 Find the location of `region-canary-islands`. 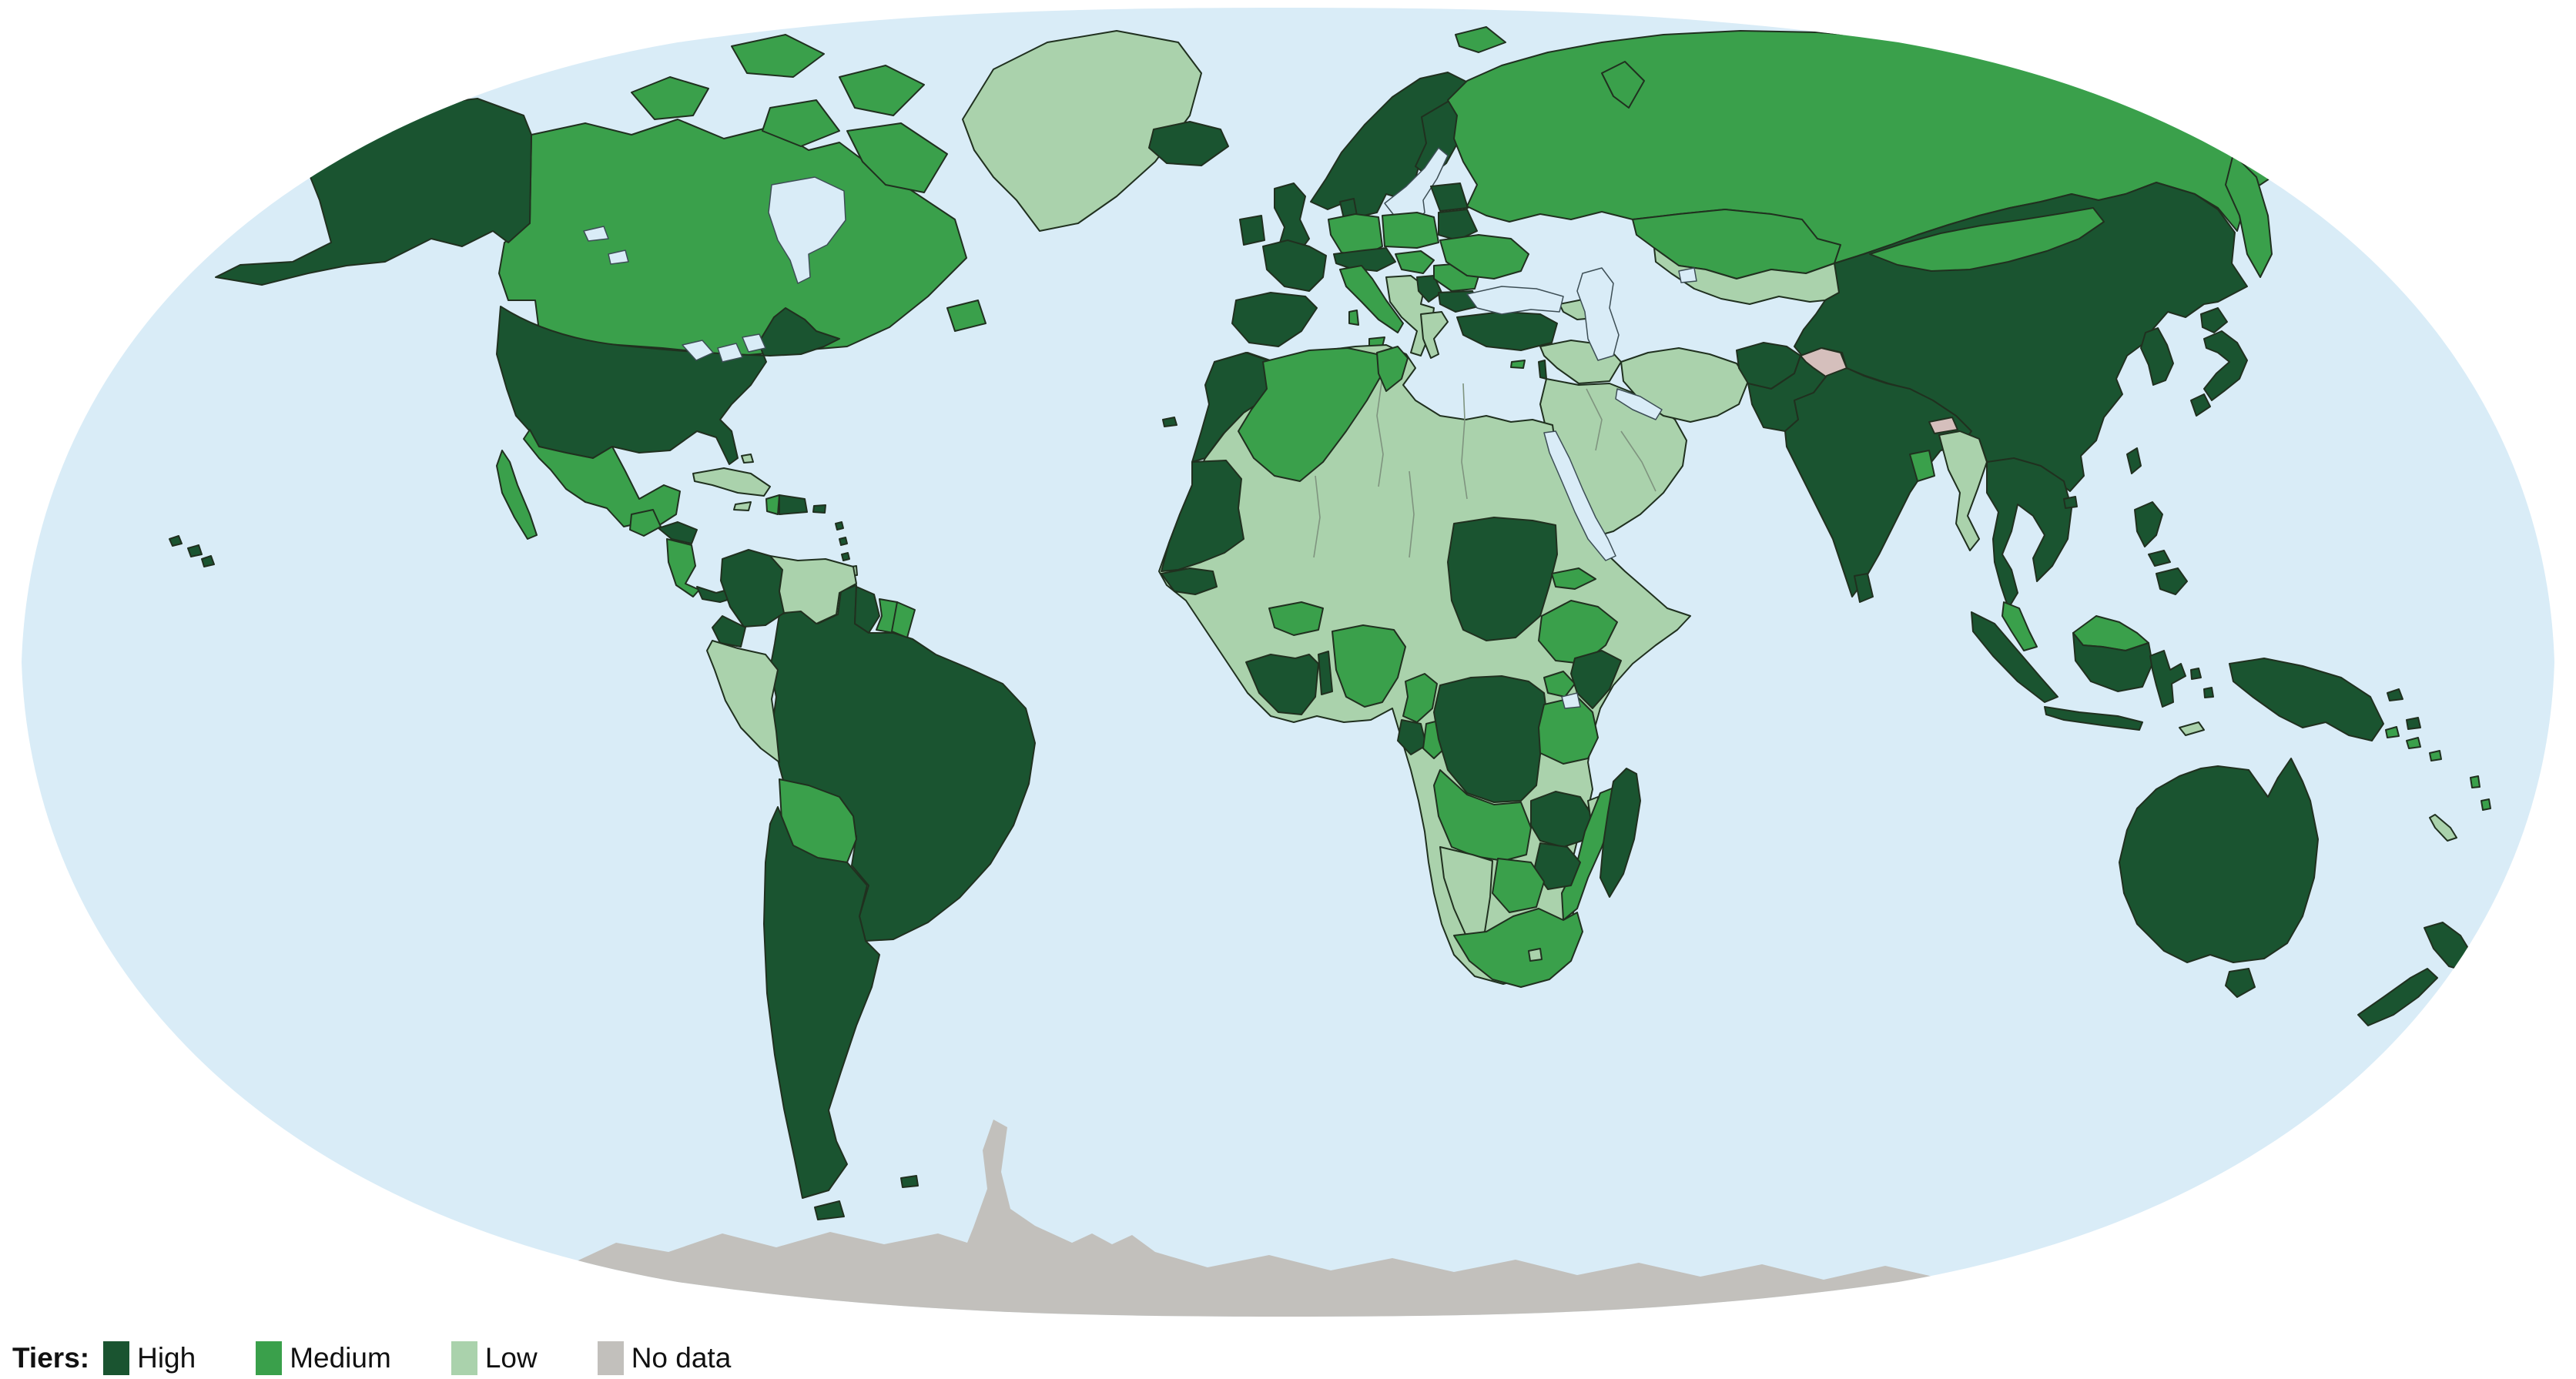

region-canary-islands is located at coordinates (1169, 422).